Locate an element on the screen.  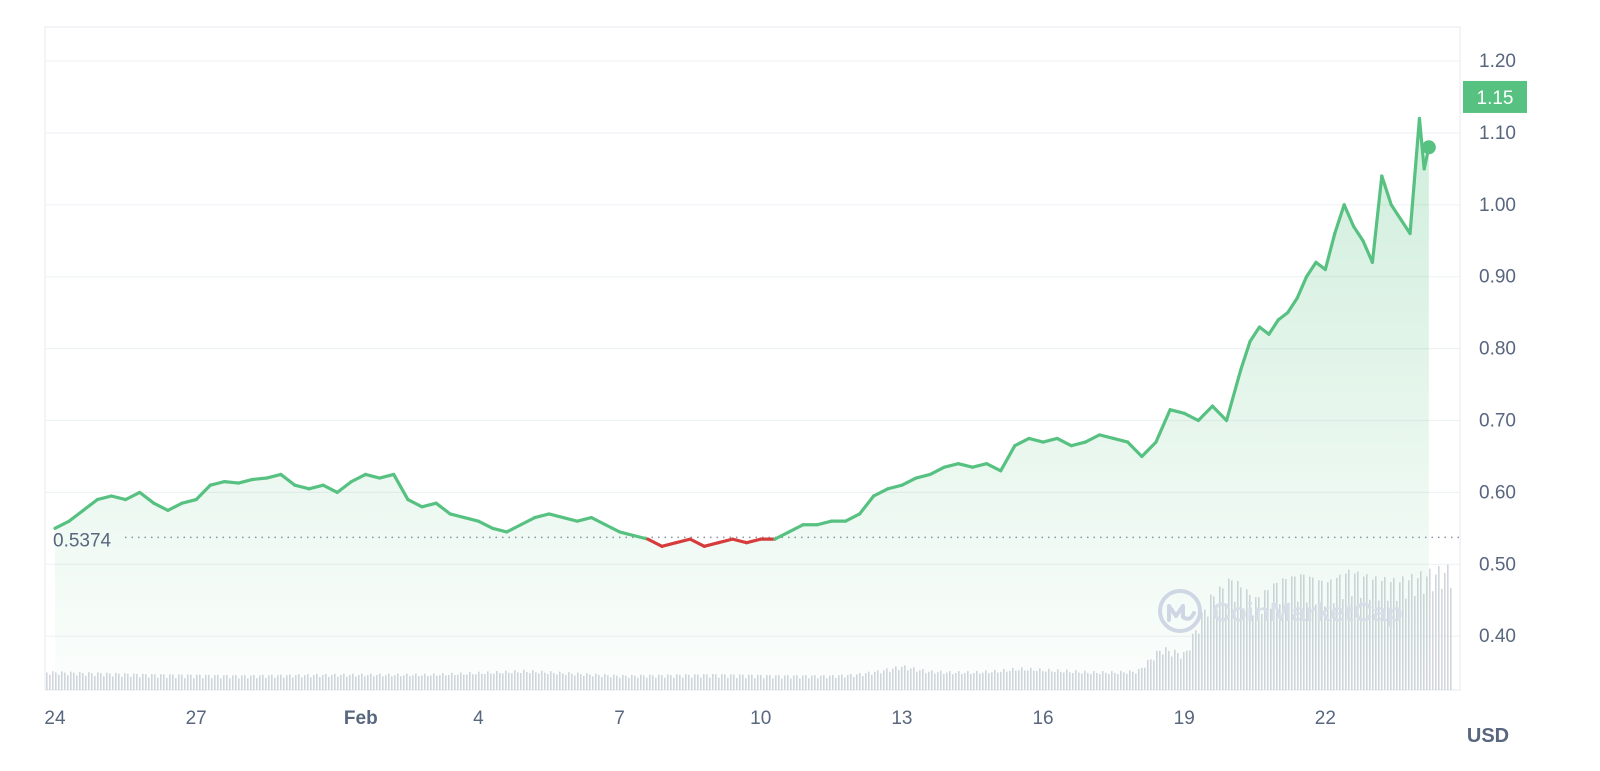
current-price: 1.15 is located at coordinates (1474, 117).